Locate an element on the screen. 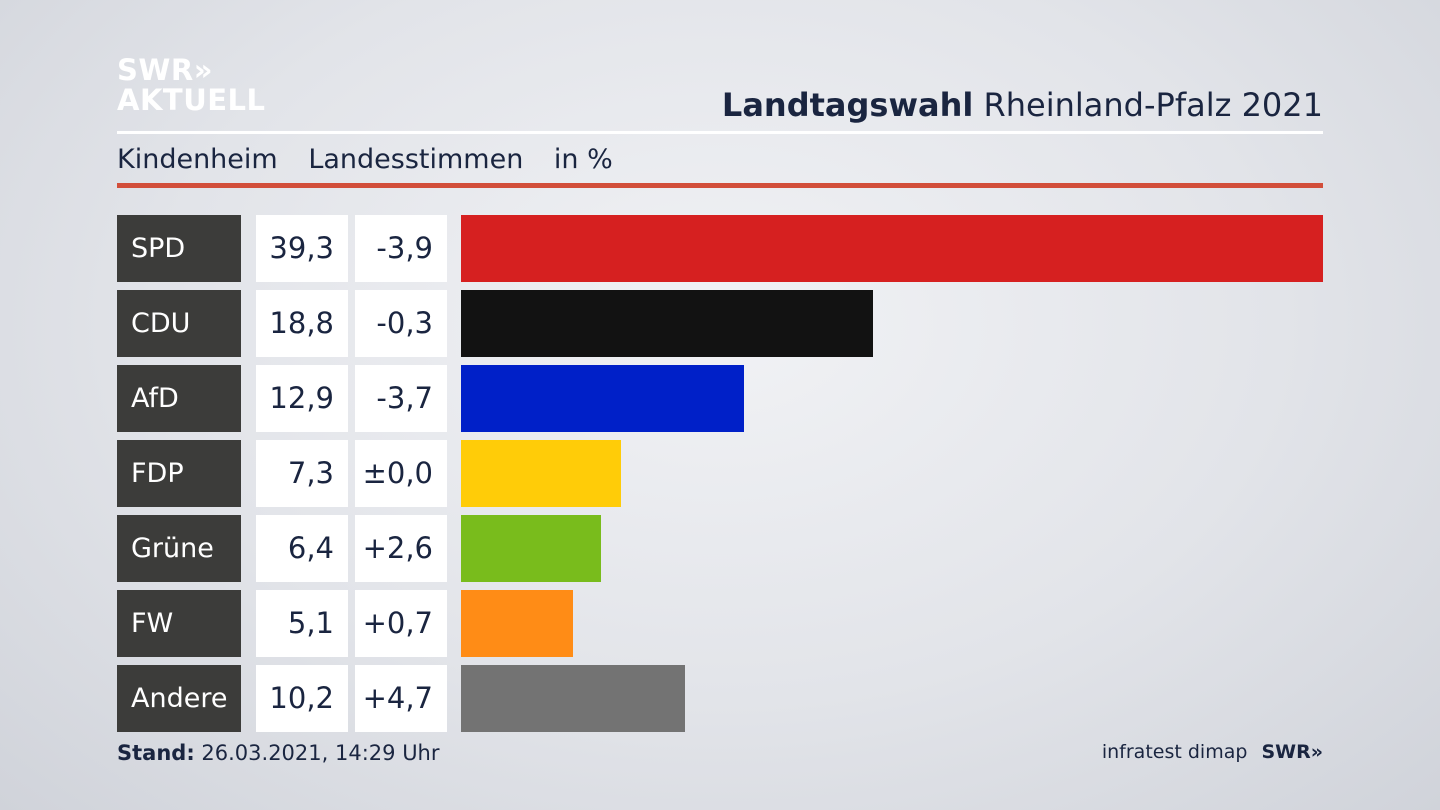 This screenshot has height=810, width=1440. bar-row: CDU 18,8 -0,3 is located at coordinates (720, 323).